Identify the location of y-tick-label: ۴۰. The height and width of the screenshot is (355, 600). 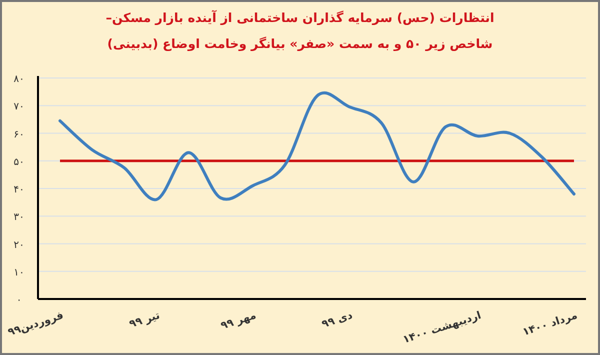
(19, 190).